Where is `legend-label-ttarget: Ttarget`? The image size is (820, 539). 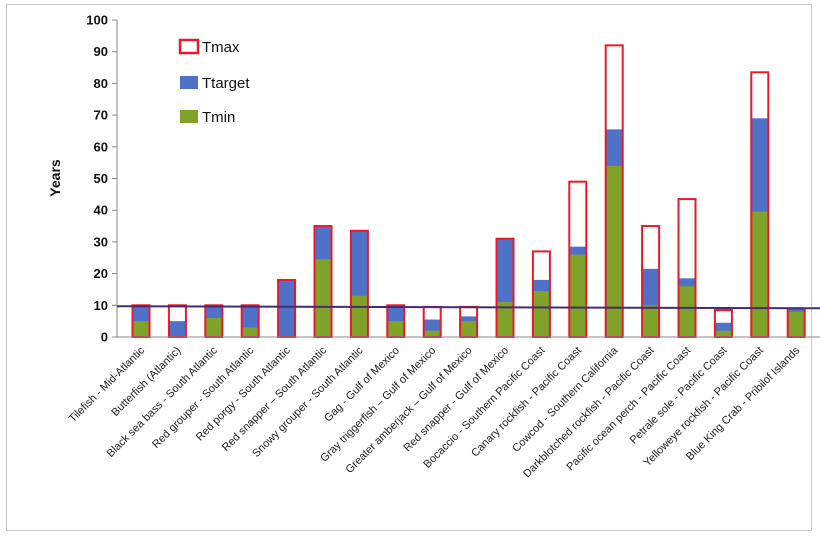
legend-label-ttarget: Ttarget is located at coordinates (226, 83).